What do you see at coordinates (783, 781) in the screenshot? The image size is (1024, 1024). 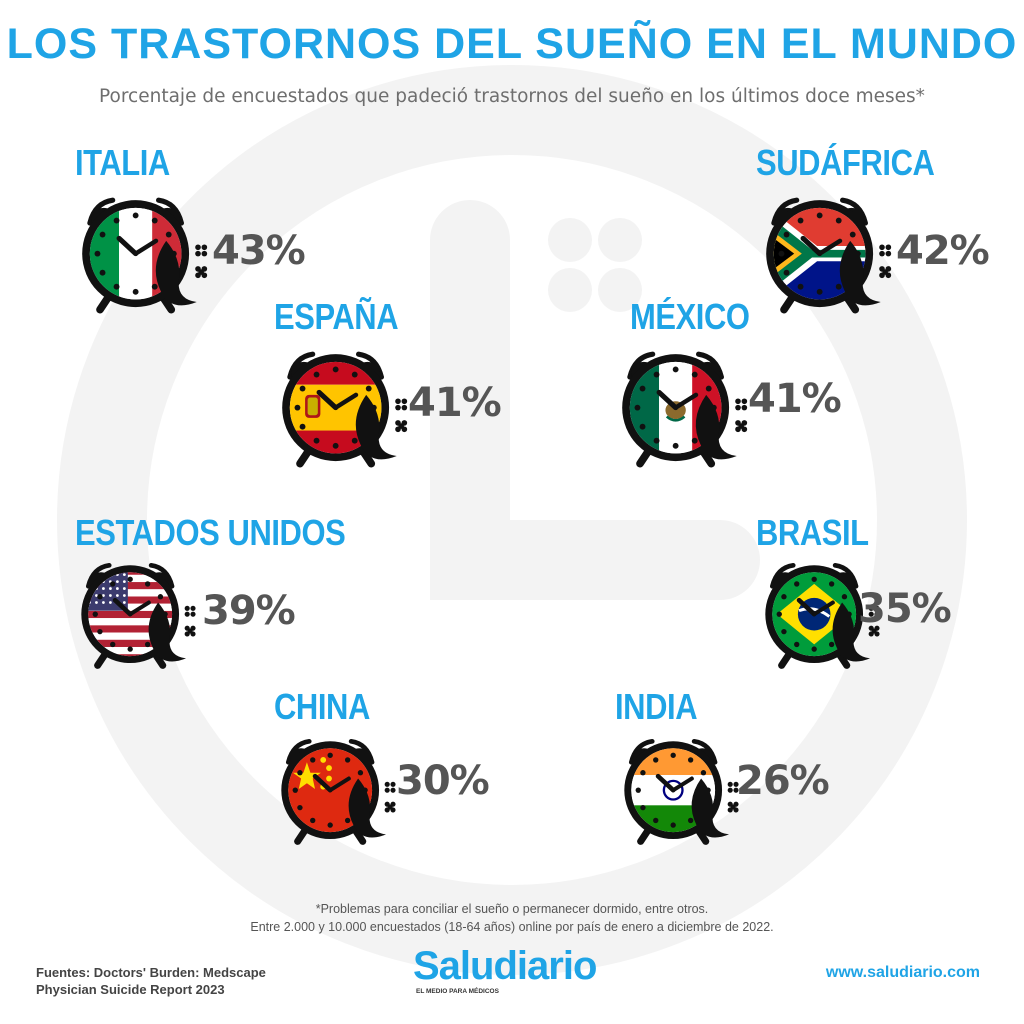 I see `value-label: 26%` at bounding box center [783, 781].